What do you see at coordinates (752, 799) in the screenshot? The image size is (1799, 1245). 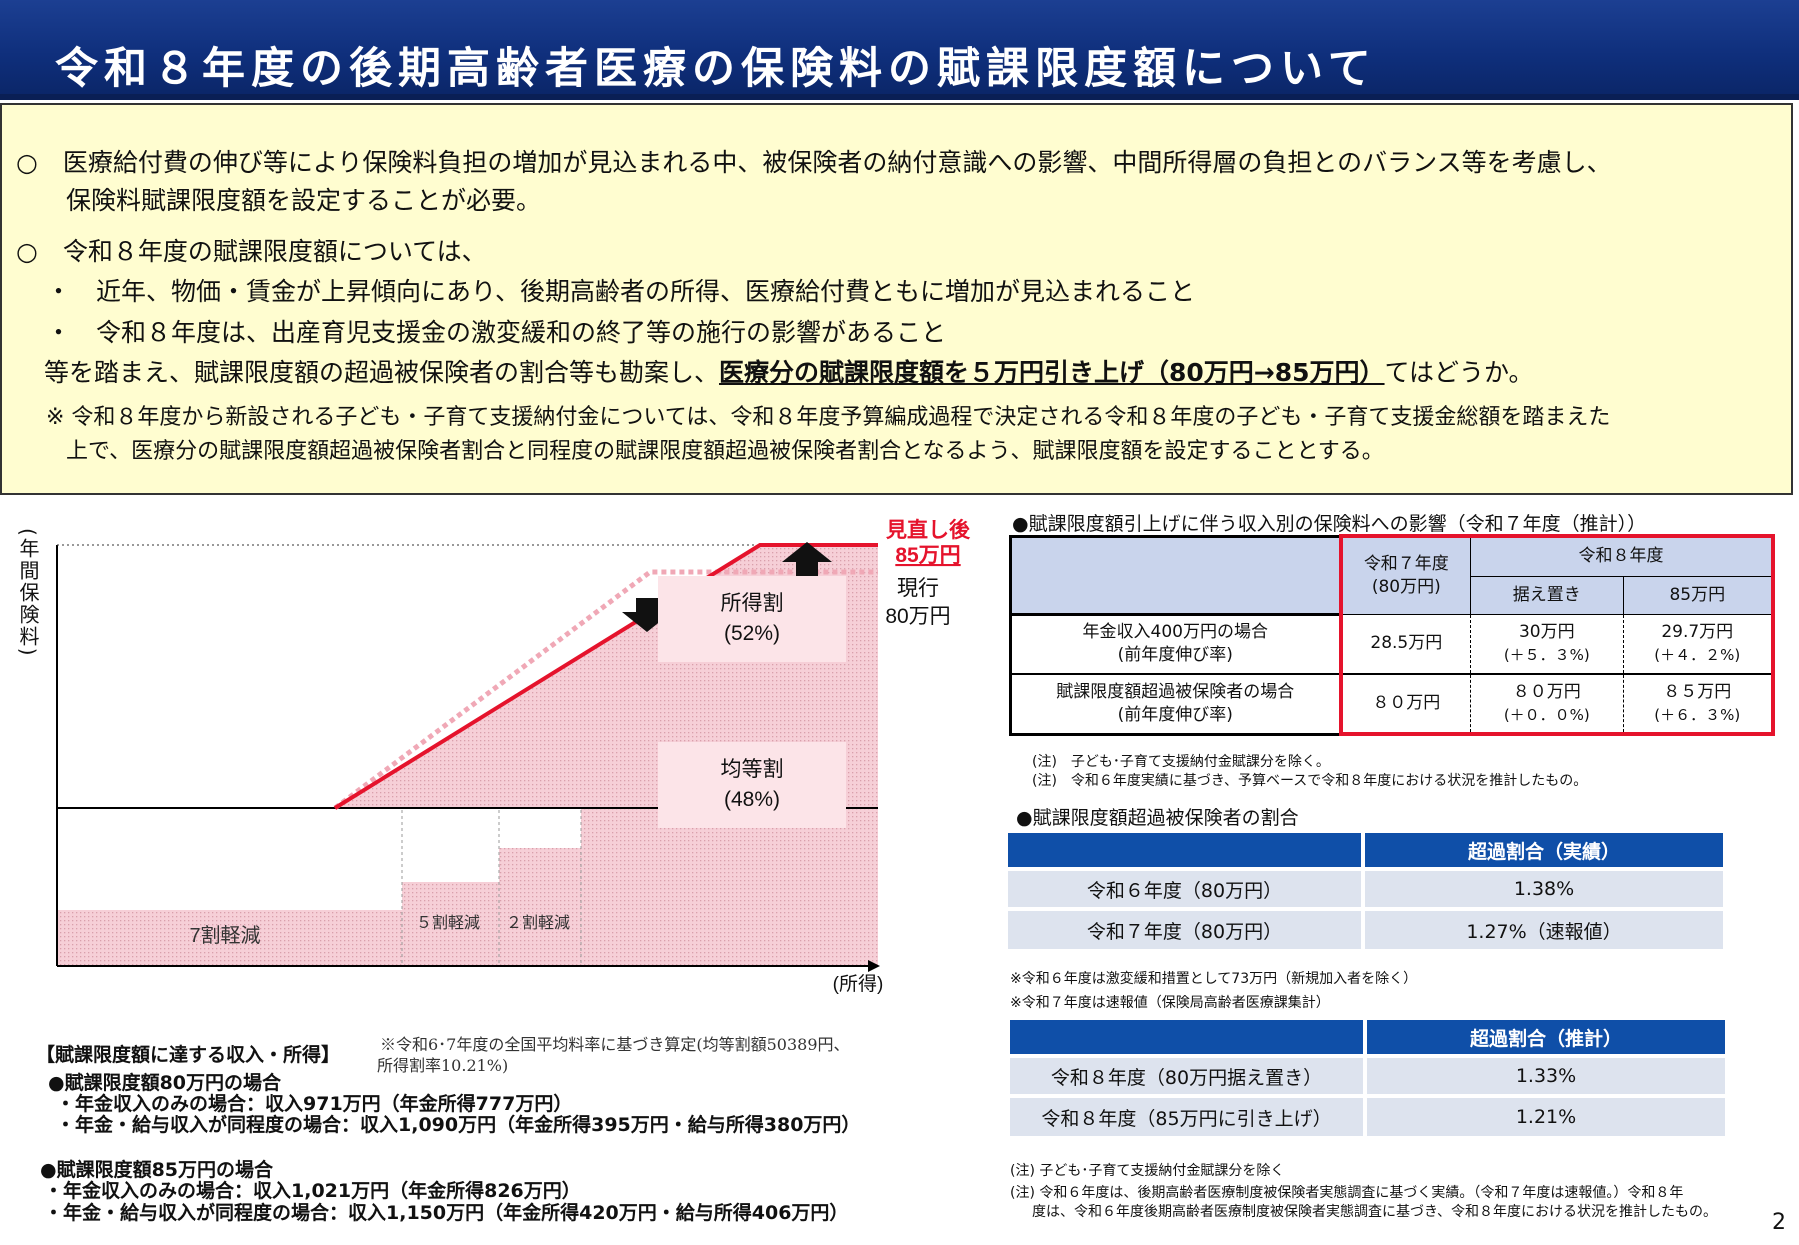 I see `equal-share-pct: (48%)` at bounding box center [752, 799].